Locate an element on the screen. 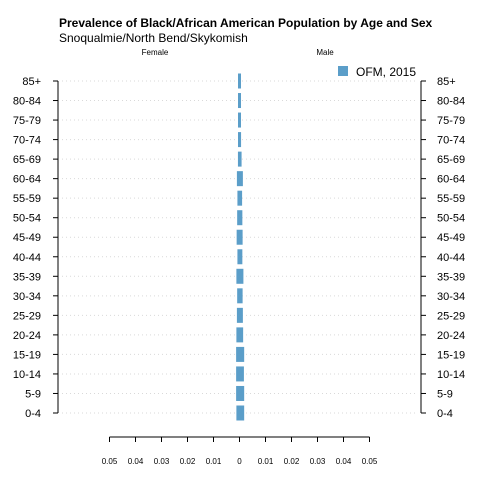  age-label-left: 15-19 is located at coordinates (27, 355).